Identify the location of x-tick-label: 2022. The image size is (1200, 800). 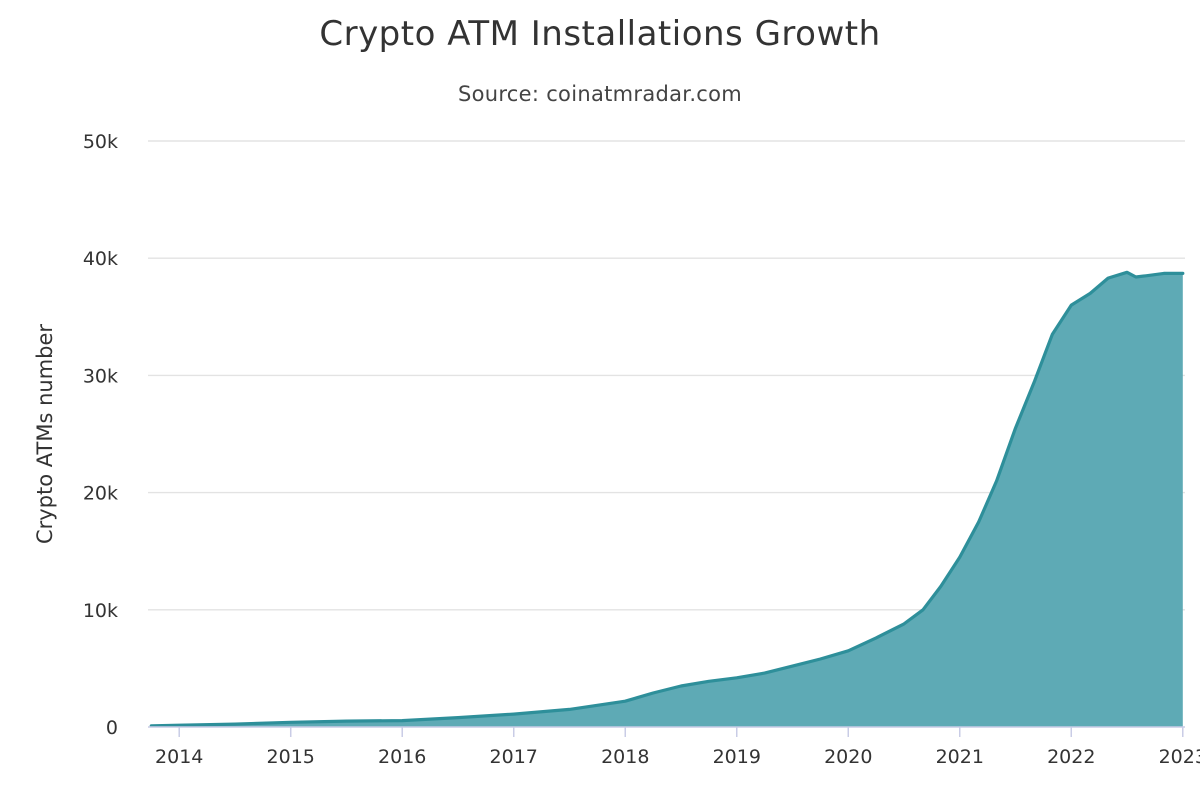
(1071, 757).